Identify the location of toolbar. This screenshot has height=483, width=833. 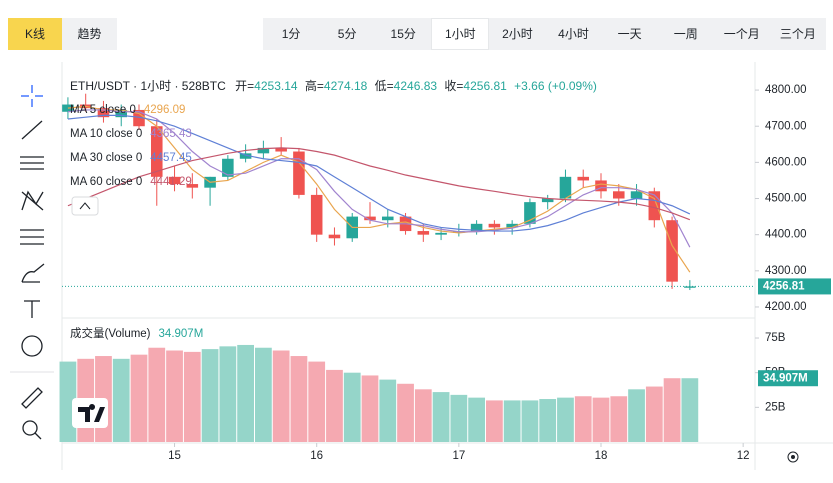
(32, 262).